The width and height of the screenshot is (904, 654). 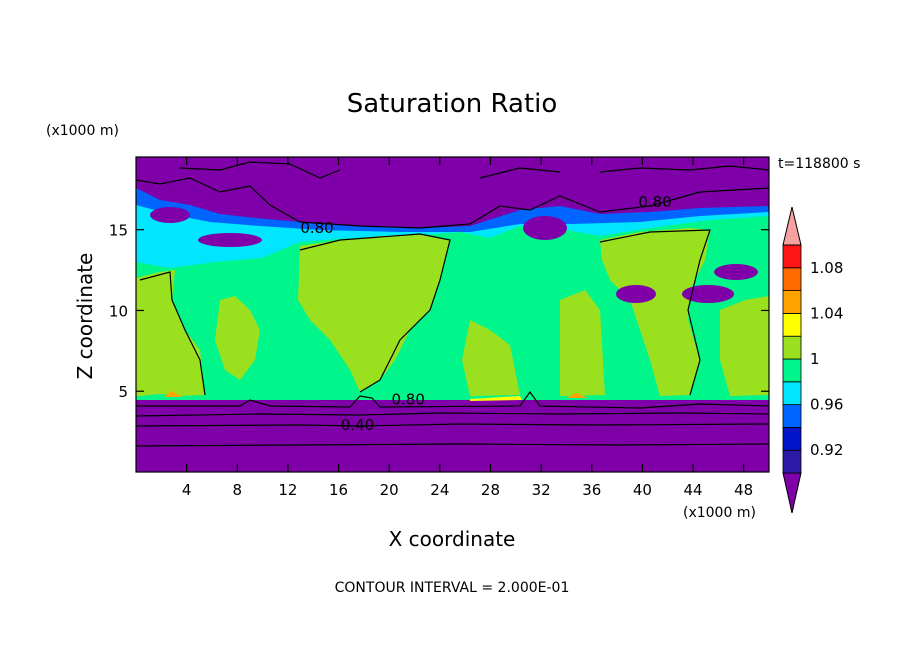 I want to click on contour-line-080-upper, so click(x=452, y=203).